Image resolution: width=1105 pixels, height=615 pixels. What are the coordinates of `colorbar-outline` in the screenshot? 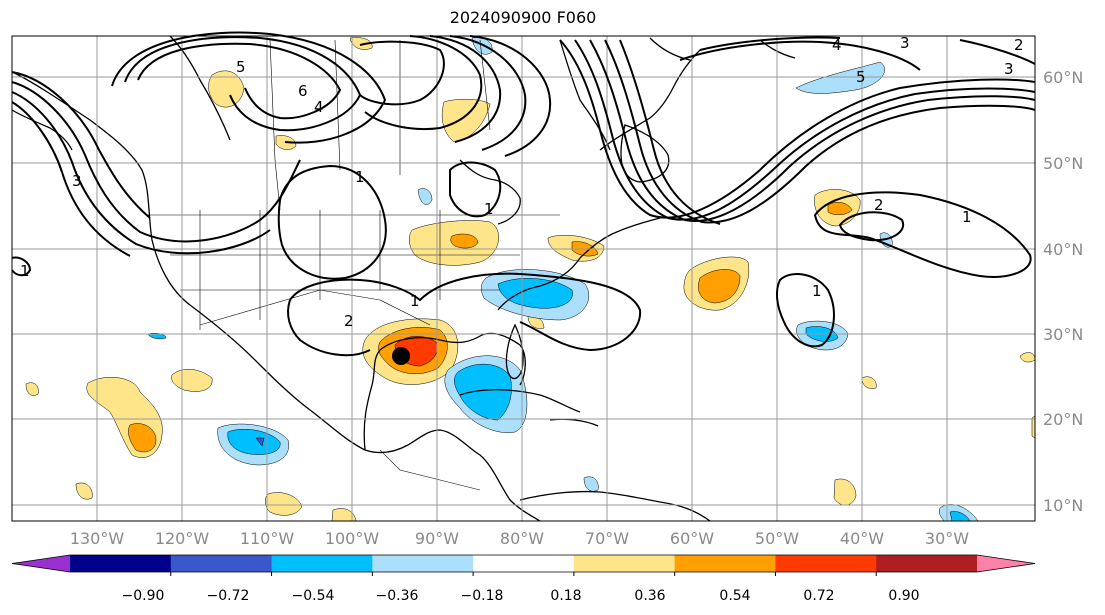 It's located at (523, 563).